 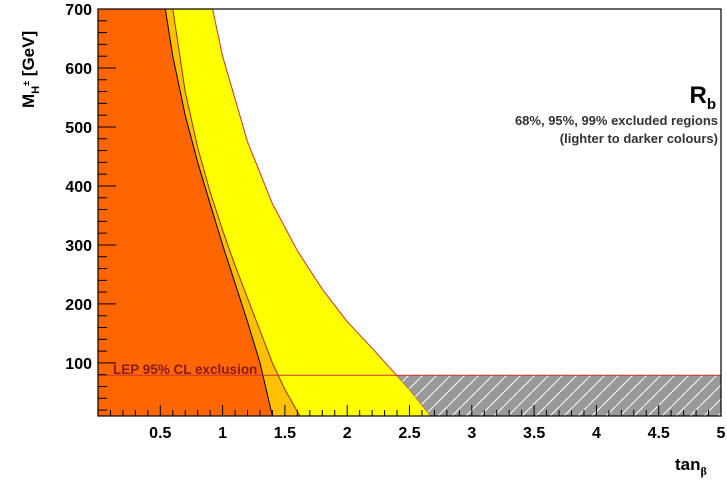 I want to click on lep-exclusion-label: LEP 95% CL exclusion, so click(x=185, y=369).